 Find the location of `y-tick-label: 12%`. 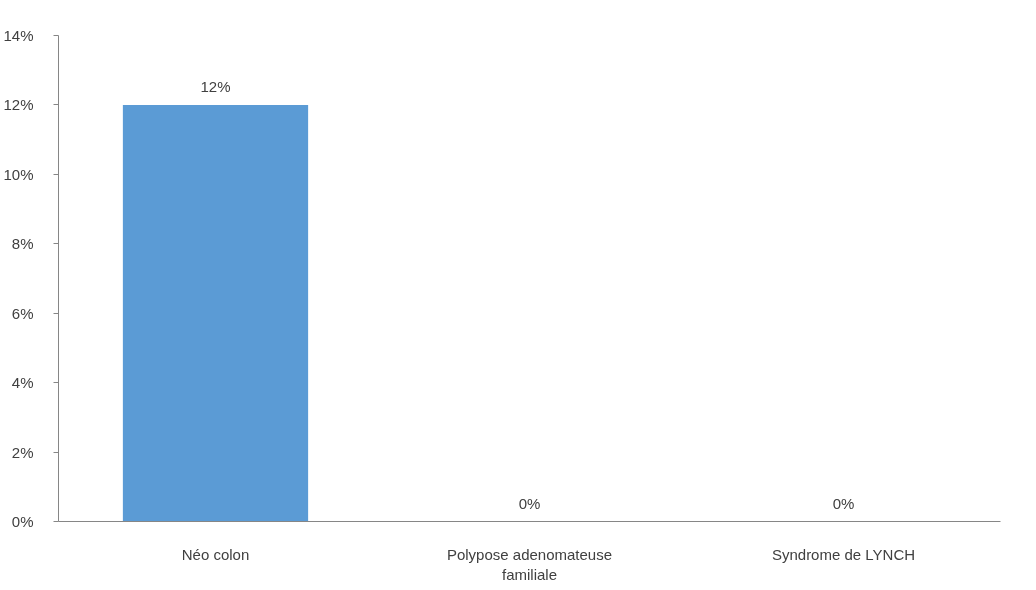

y-tick-label: 12% is located at coordinates (18, 105).